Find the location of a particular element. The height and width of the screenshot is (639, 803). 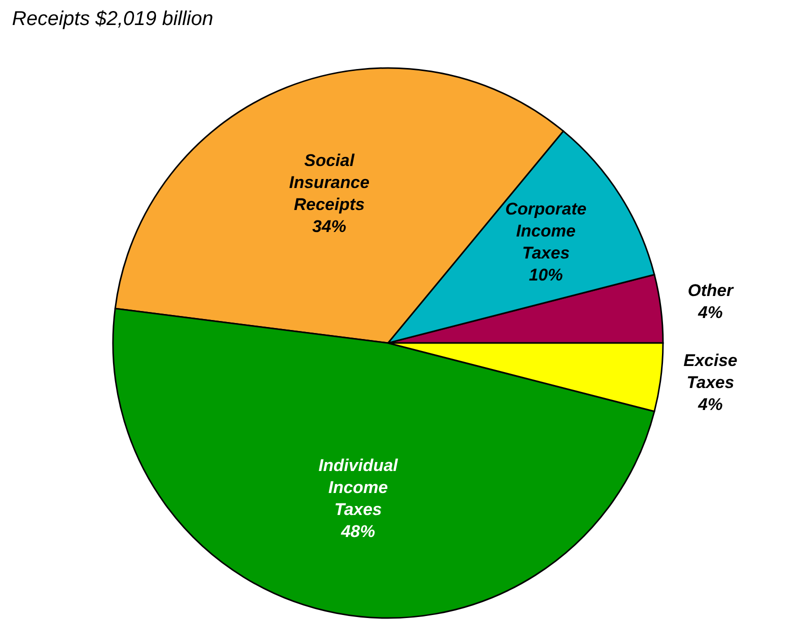

data-label: 48% is located at coordinates (358, 532).